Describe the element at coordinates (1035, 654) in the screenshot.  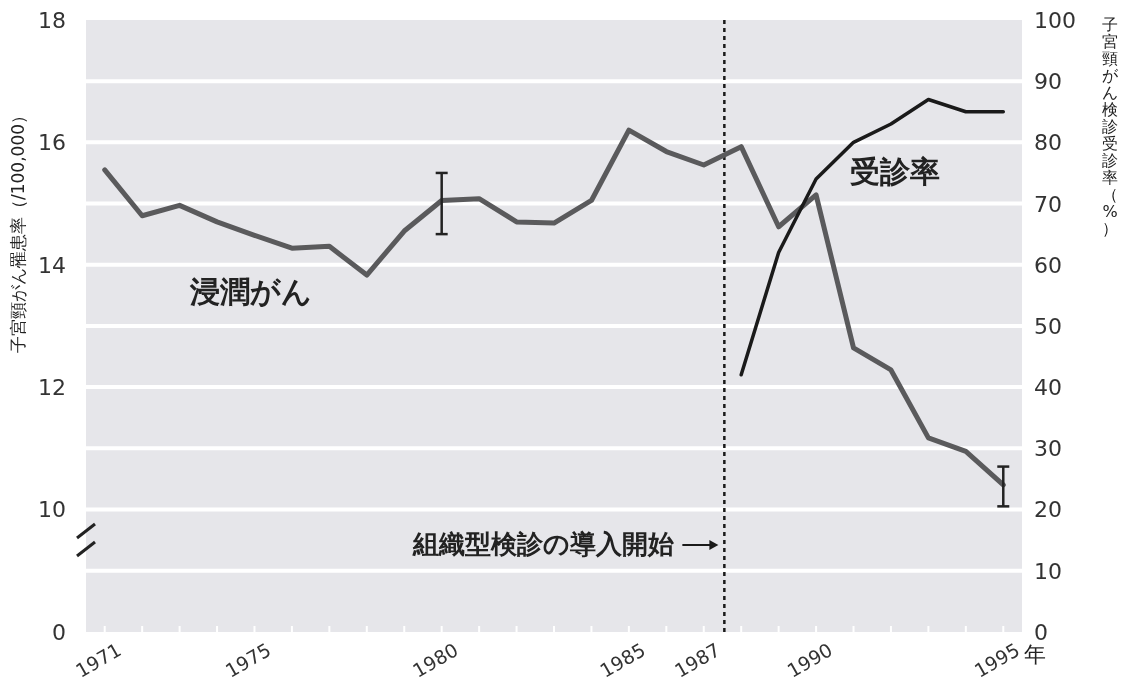
I see `x-axis-title: 年` at that location.